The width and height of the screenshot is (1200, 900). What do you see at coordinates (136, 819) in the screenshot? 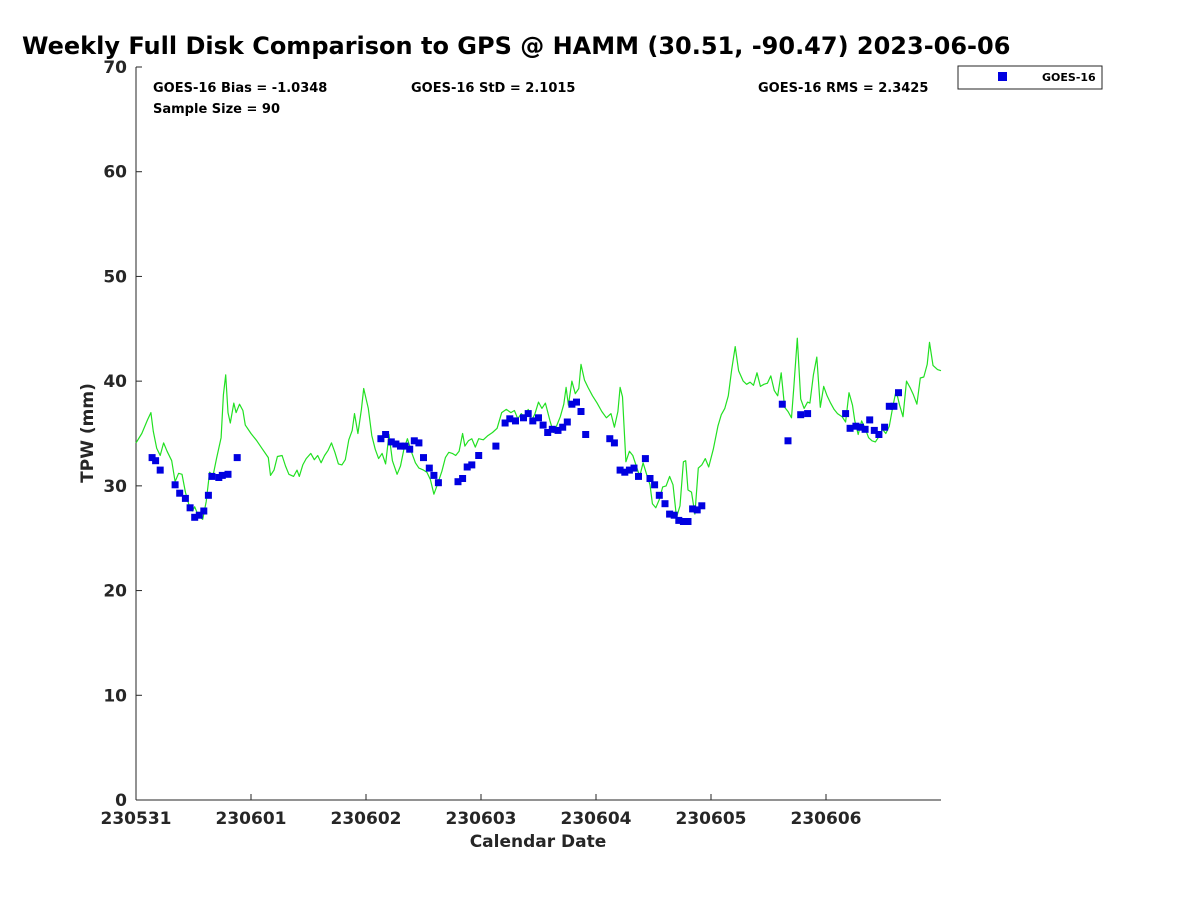
I see `x-tick-label: 230531` at bounding box center [136, 819].